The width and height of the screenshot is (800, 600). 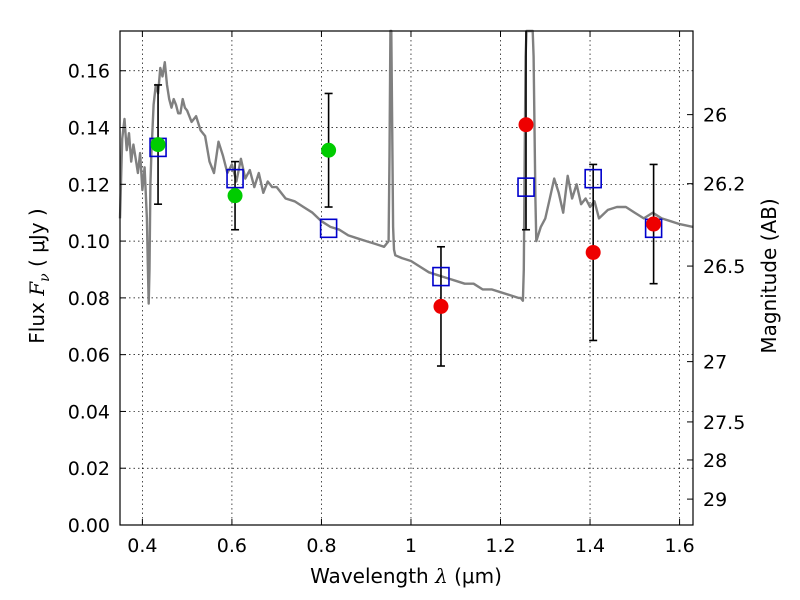 I want to click on x-axis-title: Wavelength λ (μm), so click(x=406, y=576).